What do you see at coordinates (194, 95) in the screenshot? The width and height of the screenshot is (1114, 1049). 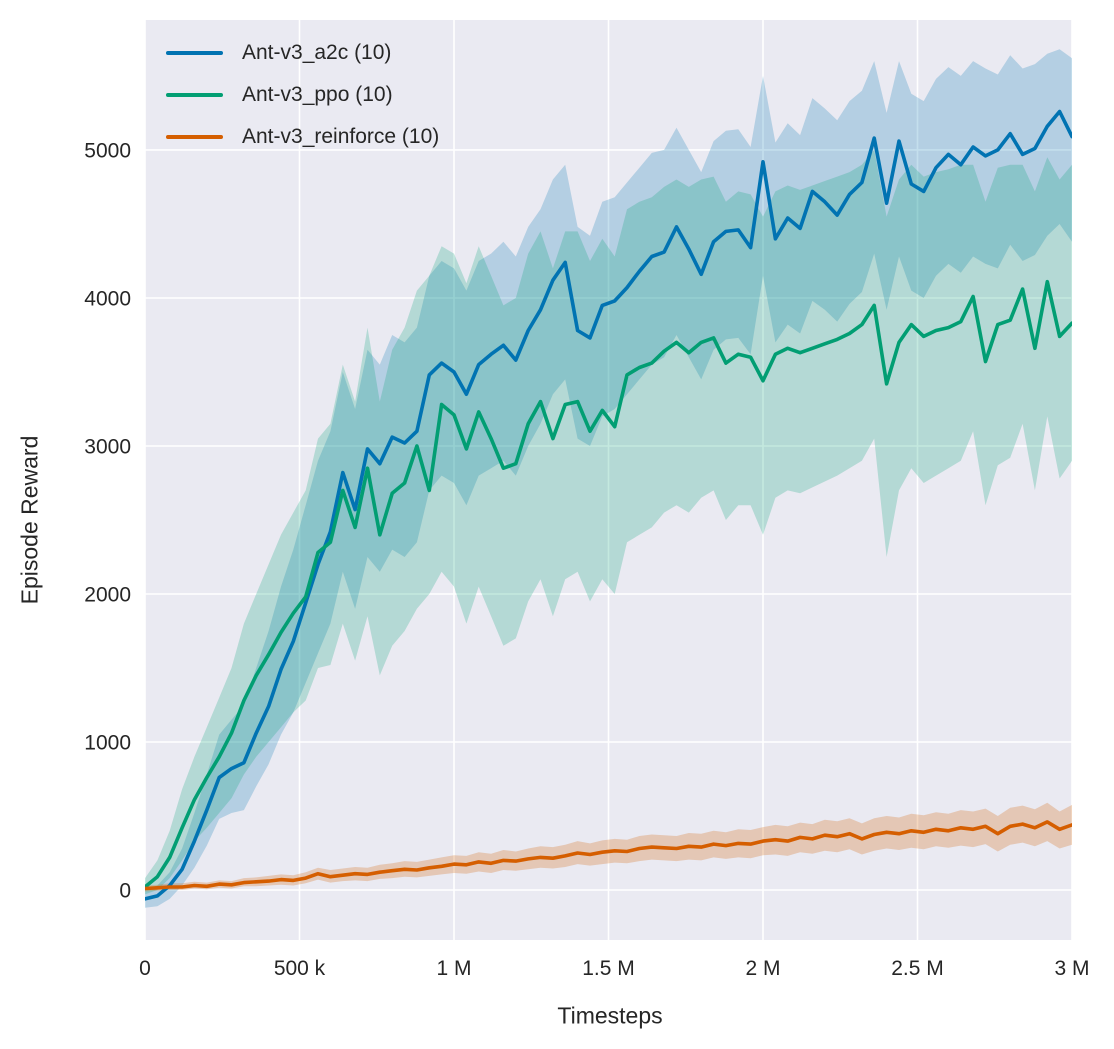 I see `legend-line-swatch-ppo` at bounding box center [194, 95].